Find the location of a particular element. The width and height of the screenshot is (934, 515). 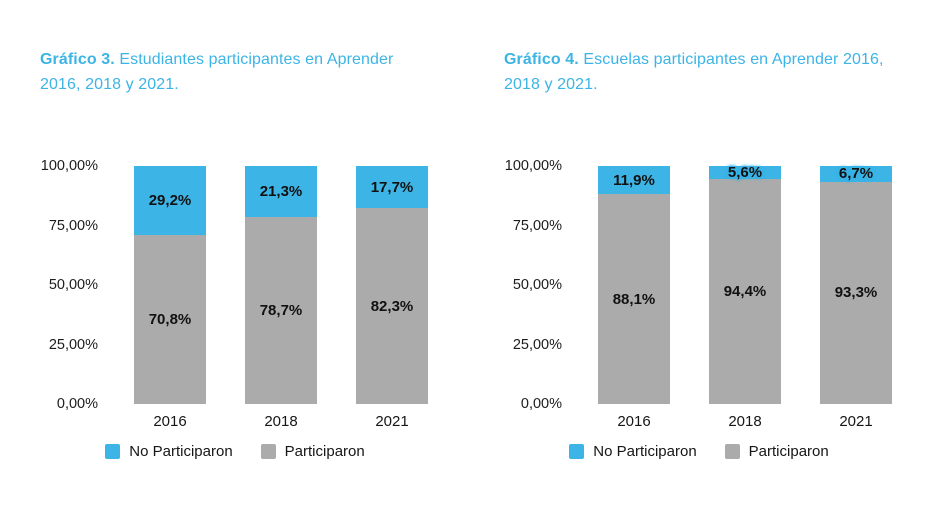

segment-no-participaron: 11,9% is located at coordinates (634, 180).